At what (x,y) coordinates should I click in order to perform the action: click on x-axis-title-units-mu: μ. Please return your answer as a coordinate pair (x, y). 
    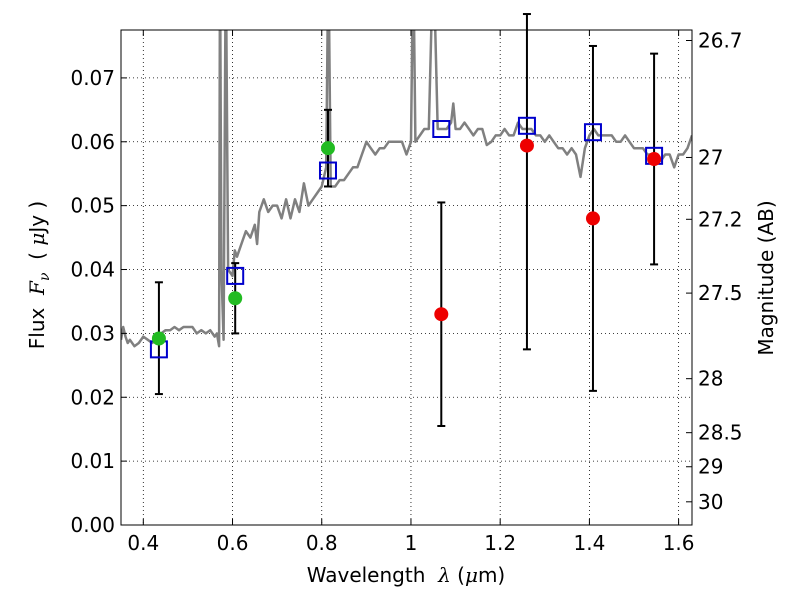
    Looking at the image, I should click on (471, 575).